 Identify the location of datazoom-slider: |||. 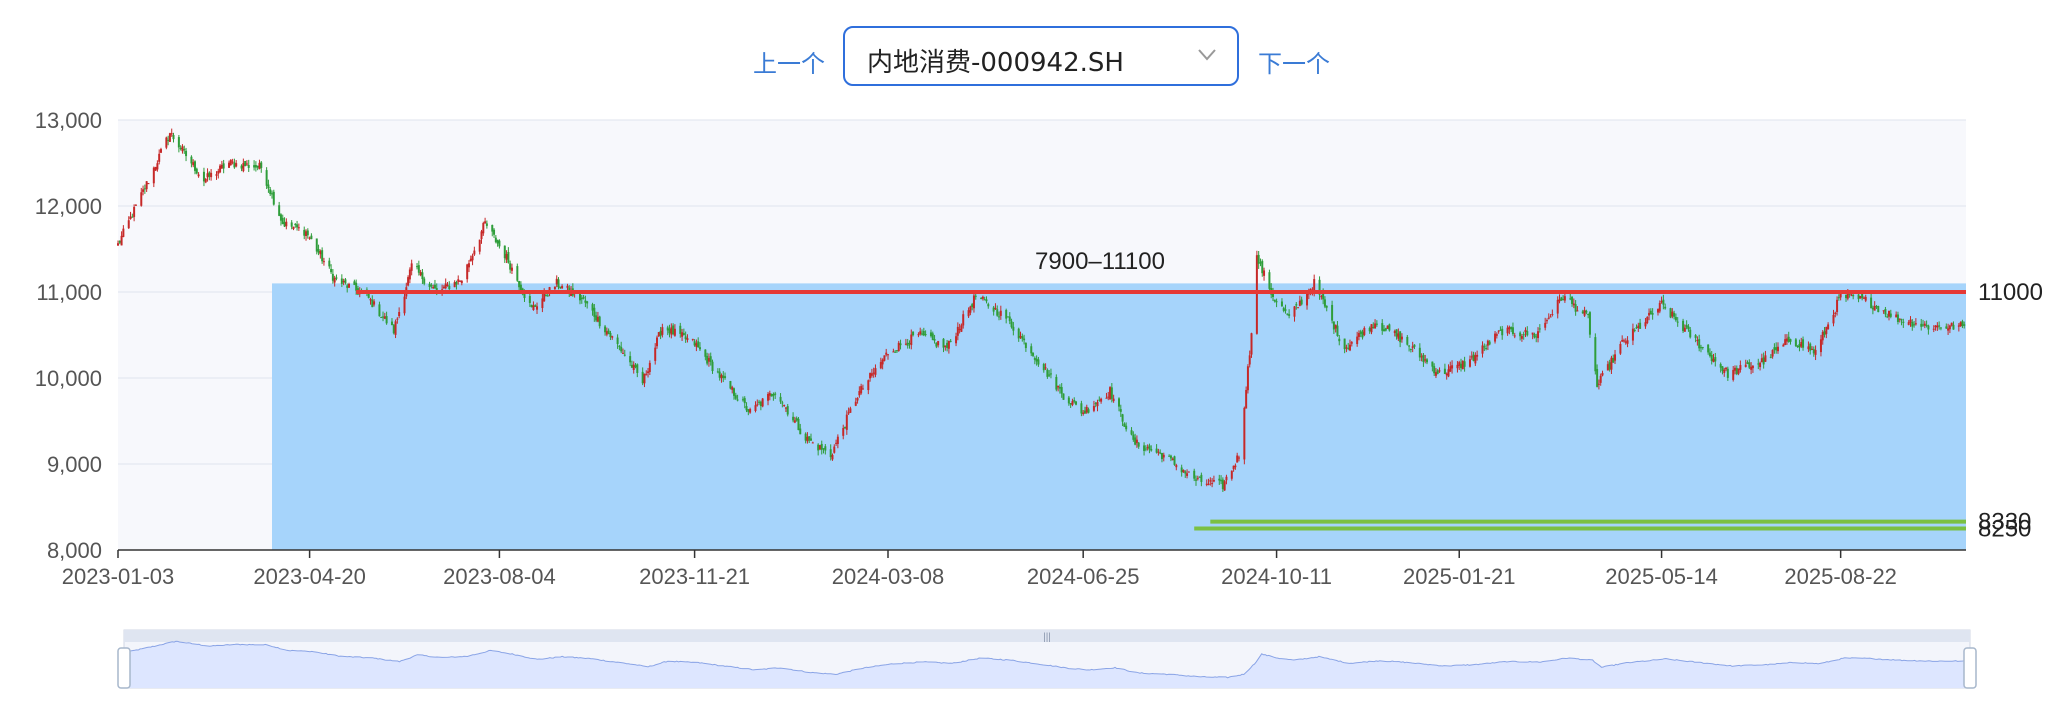
(1047, 659).